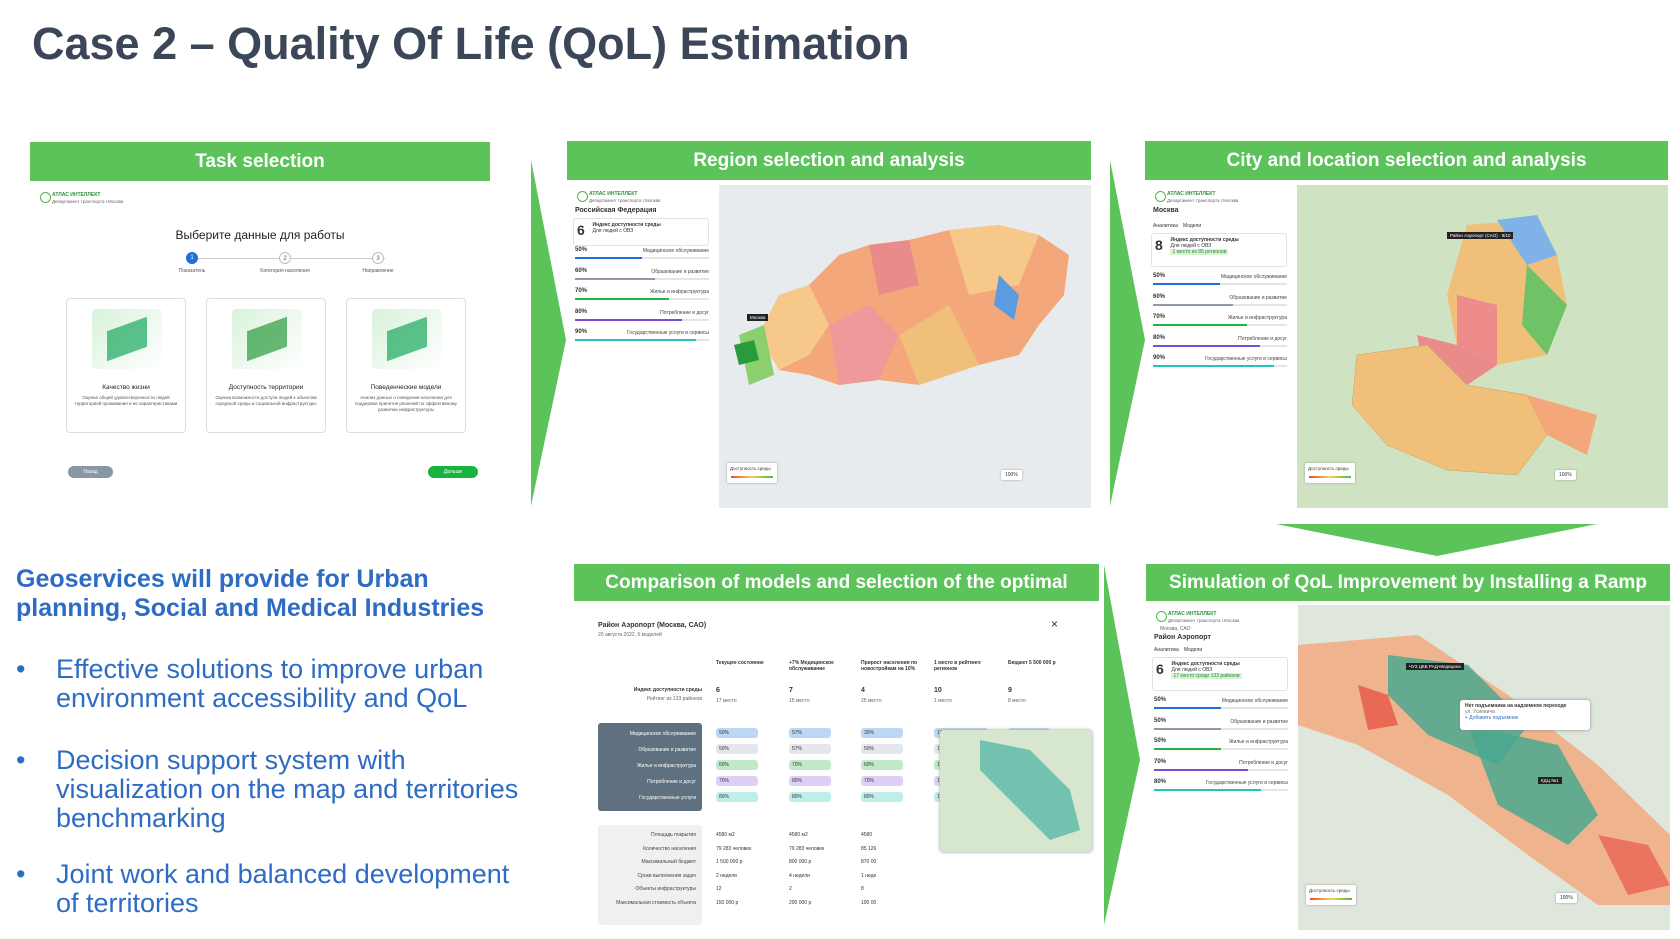  What do you see at coordinates (1182, 637) in the screenshot?
I see `district-name: Район Аэропорт` at bounding box center [1182, 637].